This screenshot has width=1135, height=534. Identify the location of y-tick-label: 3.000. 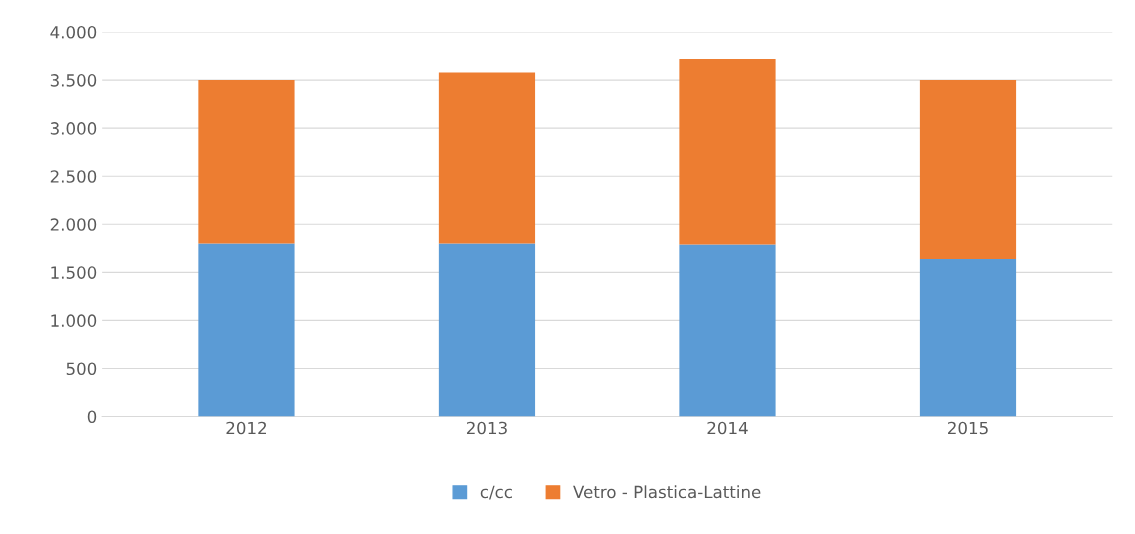
(73, 128).